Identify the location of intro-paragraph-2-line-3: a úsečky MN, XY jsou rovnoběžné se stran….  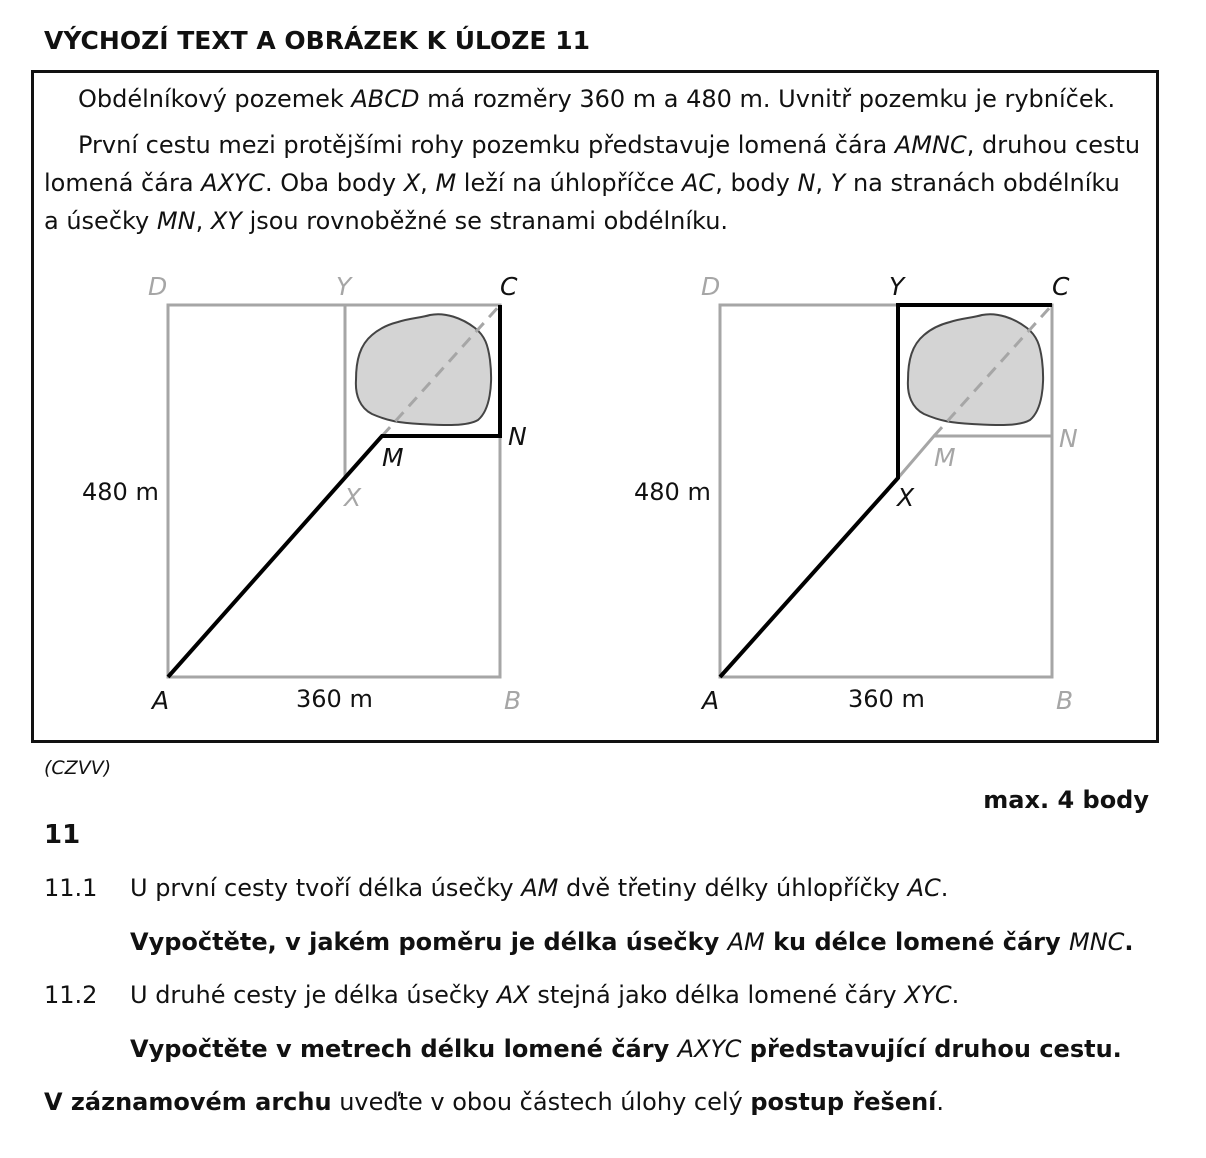
(386, 221).